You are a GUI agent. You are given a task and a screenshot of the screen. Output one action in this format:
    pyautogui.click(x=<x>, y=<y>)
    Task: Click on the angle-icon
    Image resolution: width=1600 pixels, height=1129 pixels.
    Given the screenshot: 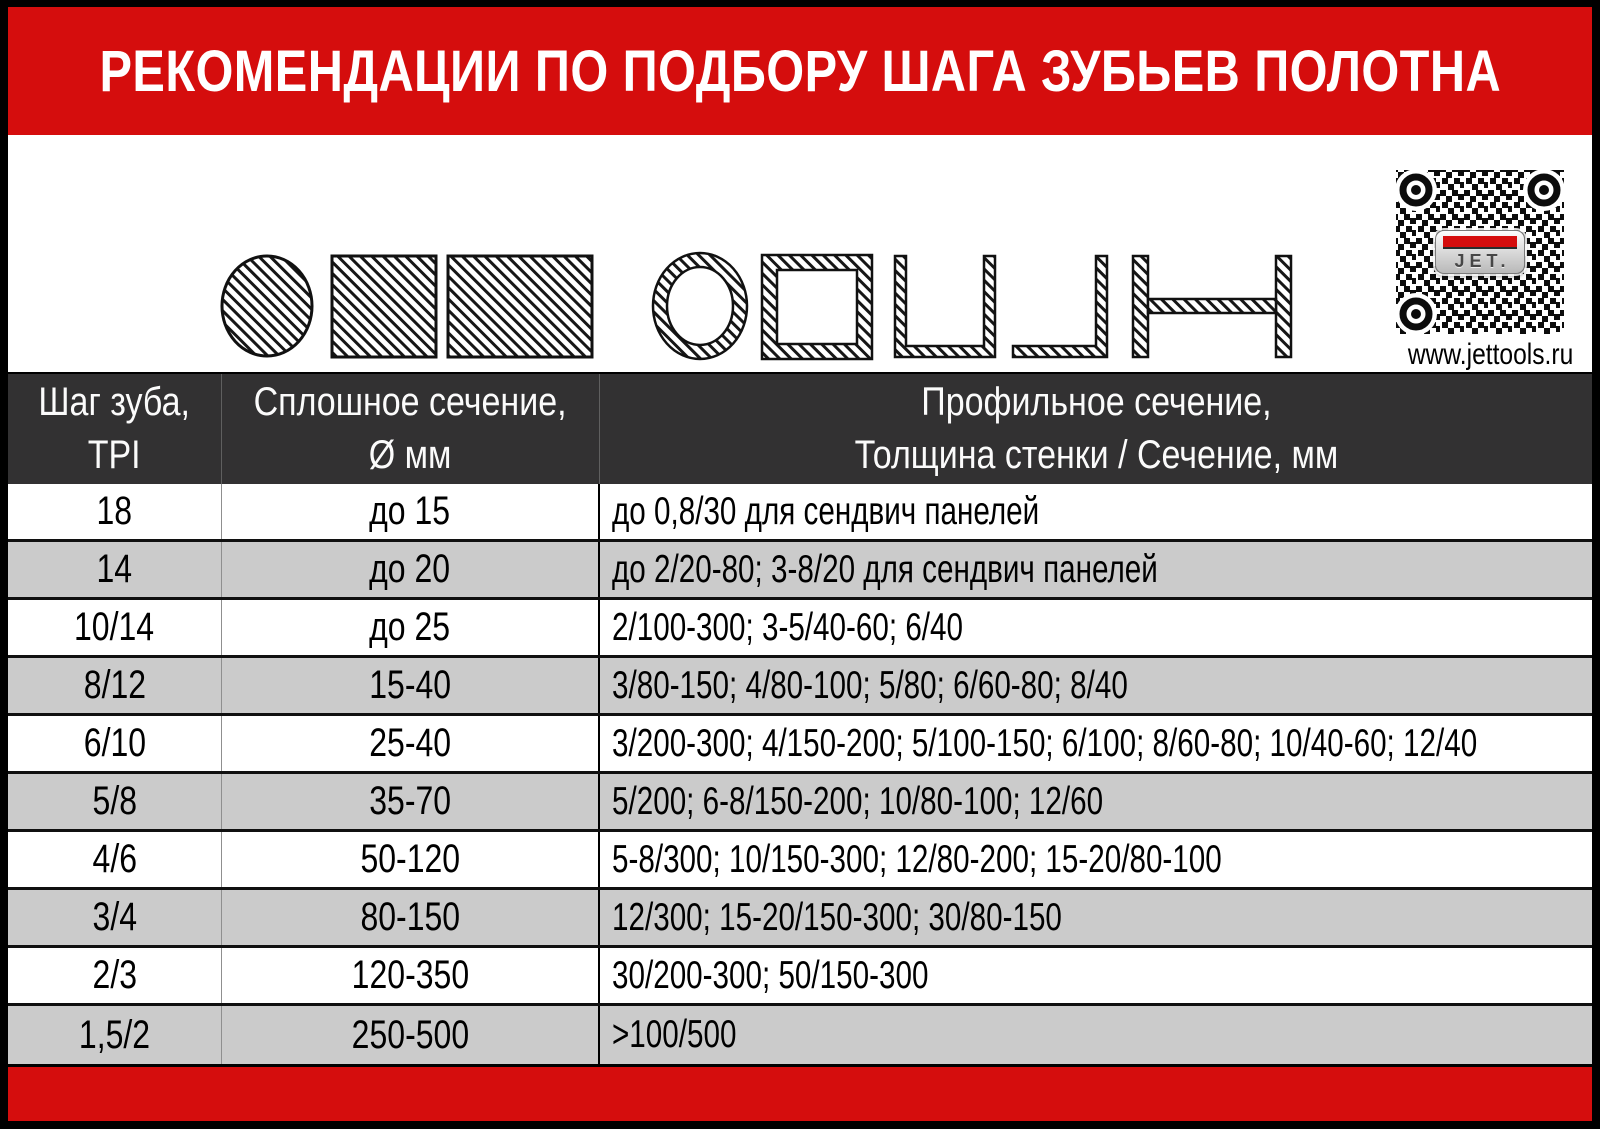 What is the action you would take?
    pyautogui.click(x=1060, y=306)
    